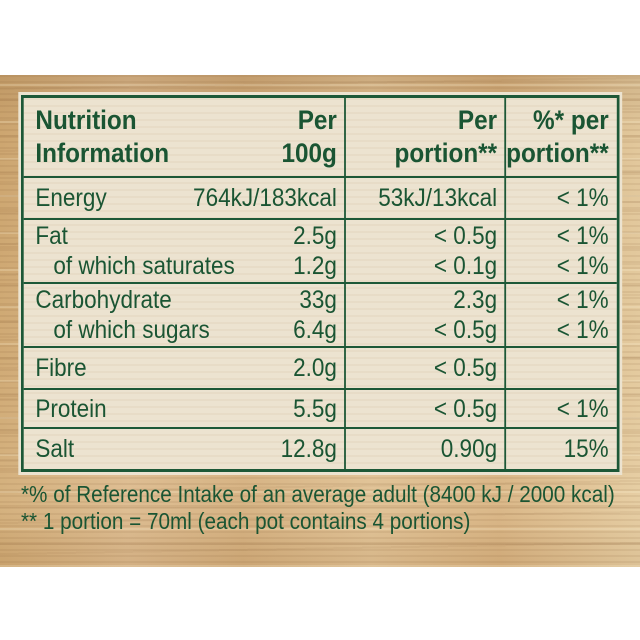 The image size is (640, 640). Describe the element at coordinates (131, 330) in the screenshot. I see `sub-row-label: of which sugars` at that location.